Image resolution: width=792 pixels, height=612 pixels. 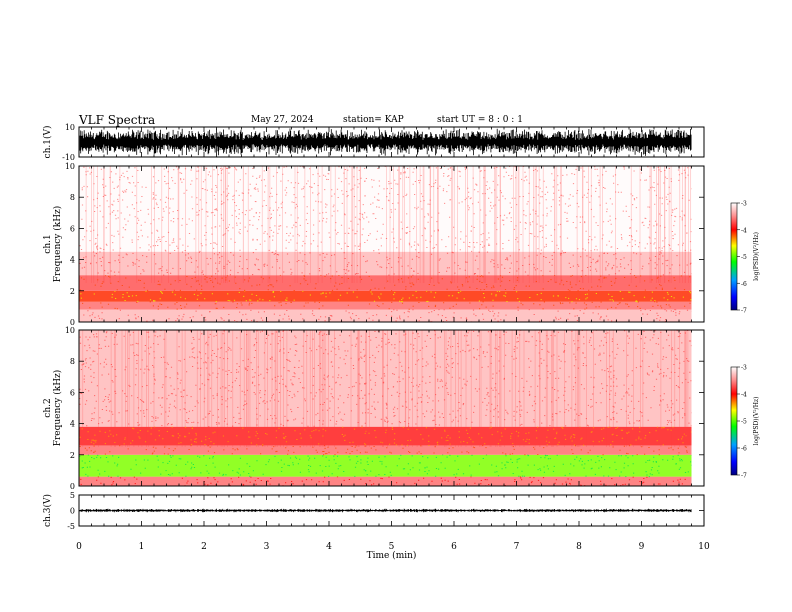 I want to click on ch1-waveform-ytick-label: -10, so click(x=68, y=157).